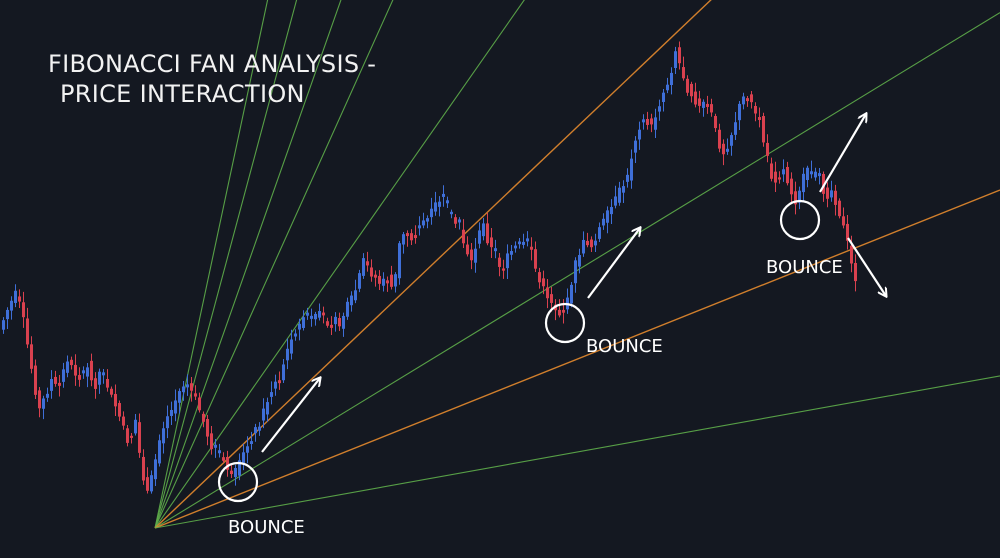 The width and height of the screenshot is (1000, 558). I want to click on chart-title-line-1: FIBONACCI FAN ANALYSIS -, so click(212, 64).